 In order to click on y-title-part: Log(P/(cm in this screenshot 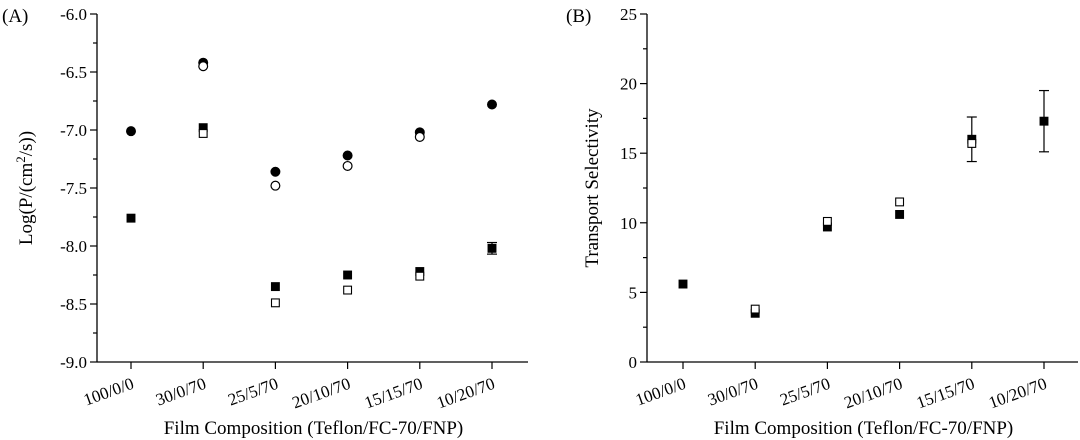, I will do `click(26, 204)`.